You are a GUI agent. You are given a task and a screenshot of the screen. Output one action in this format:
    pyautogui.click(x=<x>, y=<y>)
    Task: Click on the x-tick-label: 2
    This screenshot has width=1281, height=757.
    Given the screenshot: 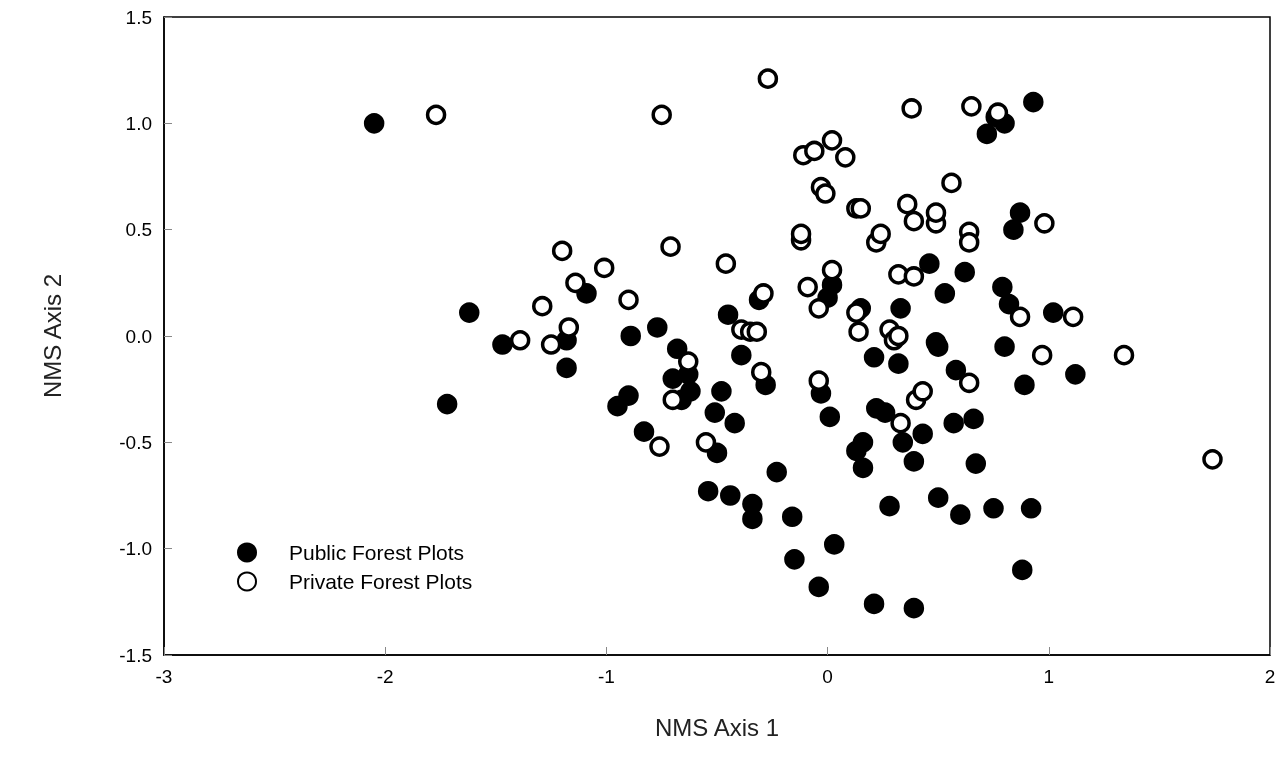 What is the action you would take?
    pyautogui.click(x=1270, y=676)
    